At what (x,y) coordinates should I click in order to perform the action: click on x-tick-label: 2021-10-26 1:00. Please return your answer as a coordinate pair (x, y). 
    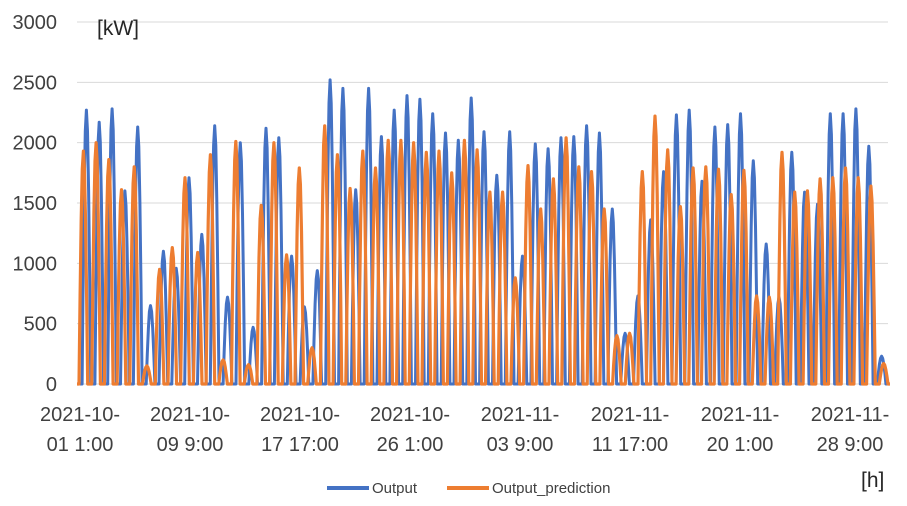
    Looking at the image, I should click on (410, 430).